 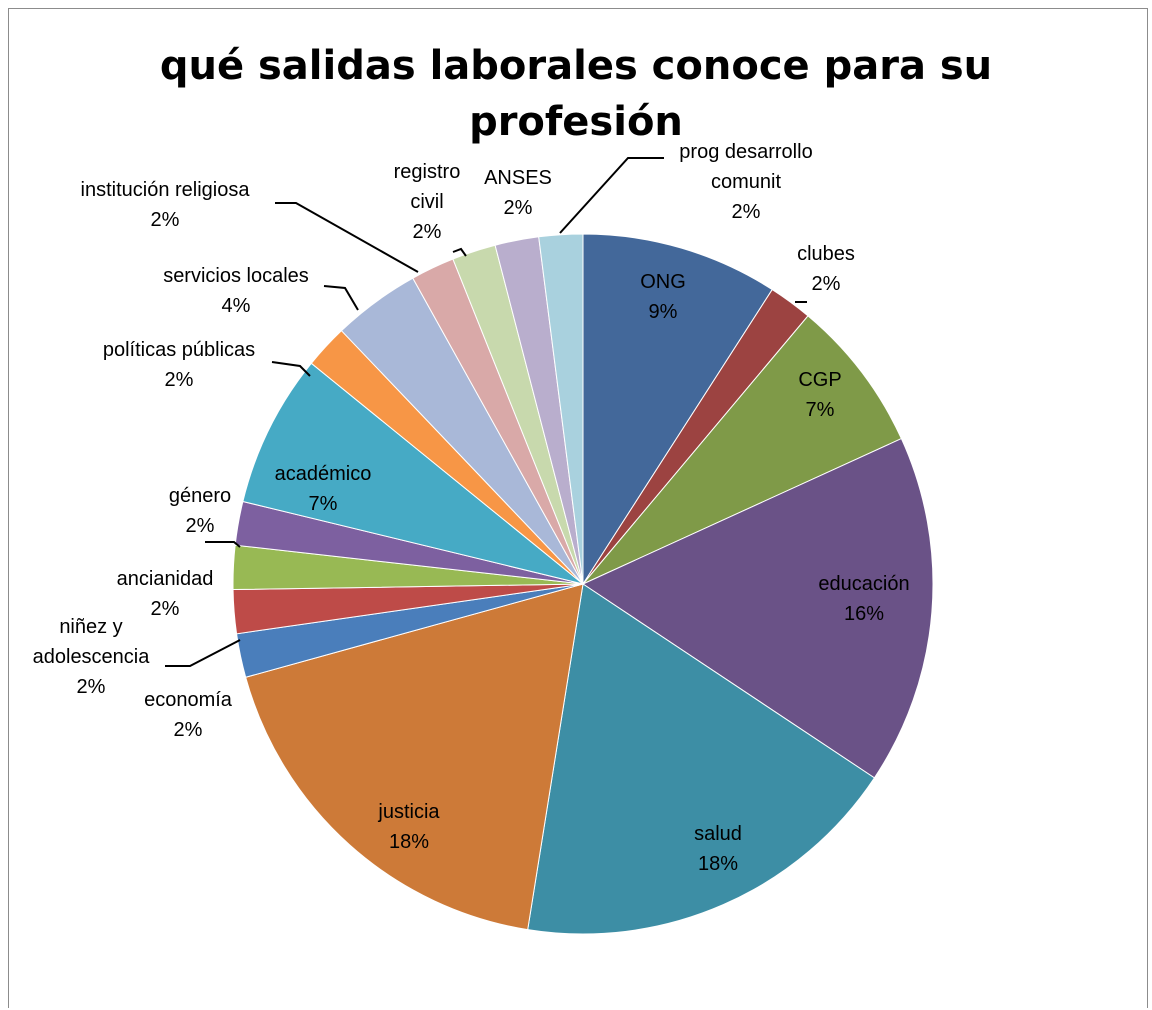 What do you see at coordinates (427, 172) in the screenshot?
I see `slice-category-label: registro` at bounding box center [427, 172].